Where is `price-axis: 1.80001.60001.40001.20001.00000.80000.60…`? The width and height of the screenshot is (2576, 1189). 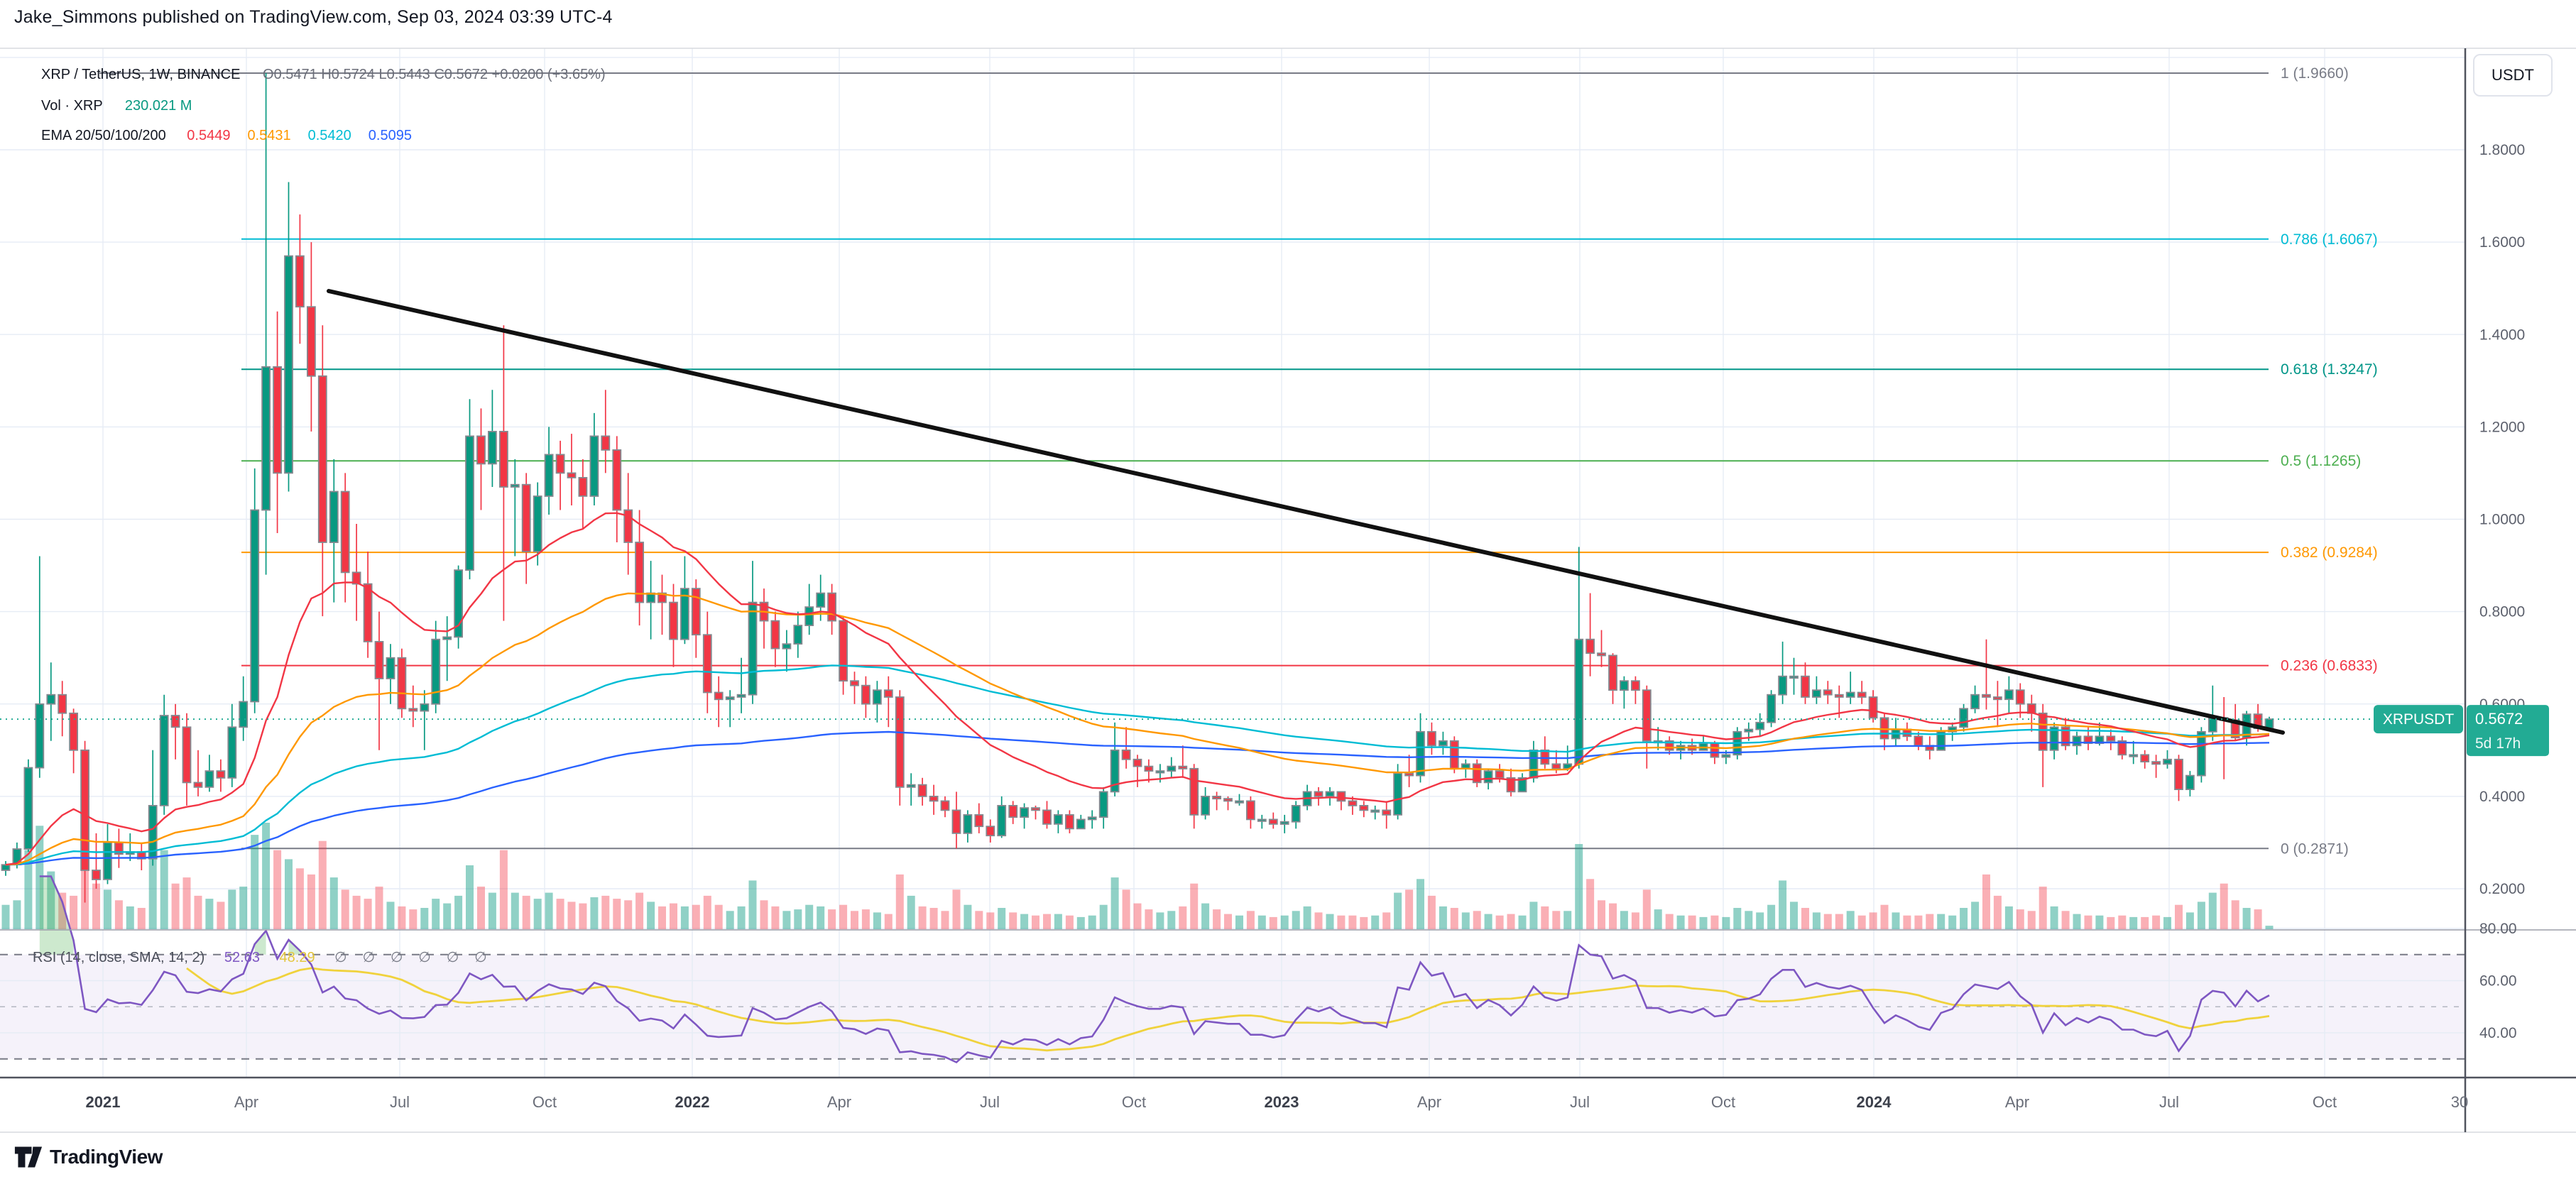
price-axis: 1.80001.60001.40001.20001.00000.80000.60… is located at coordinates (2502, 591).